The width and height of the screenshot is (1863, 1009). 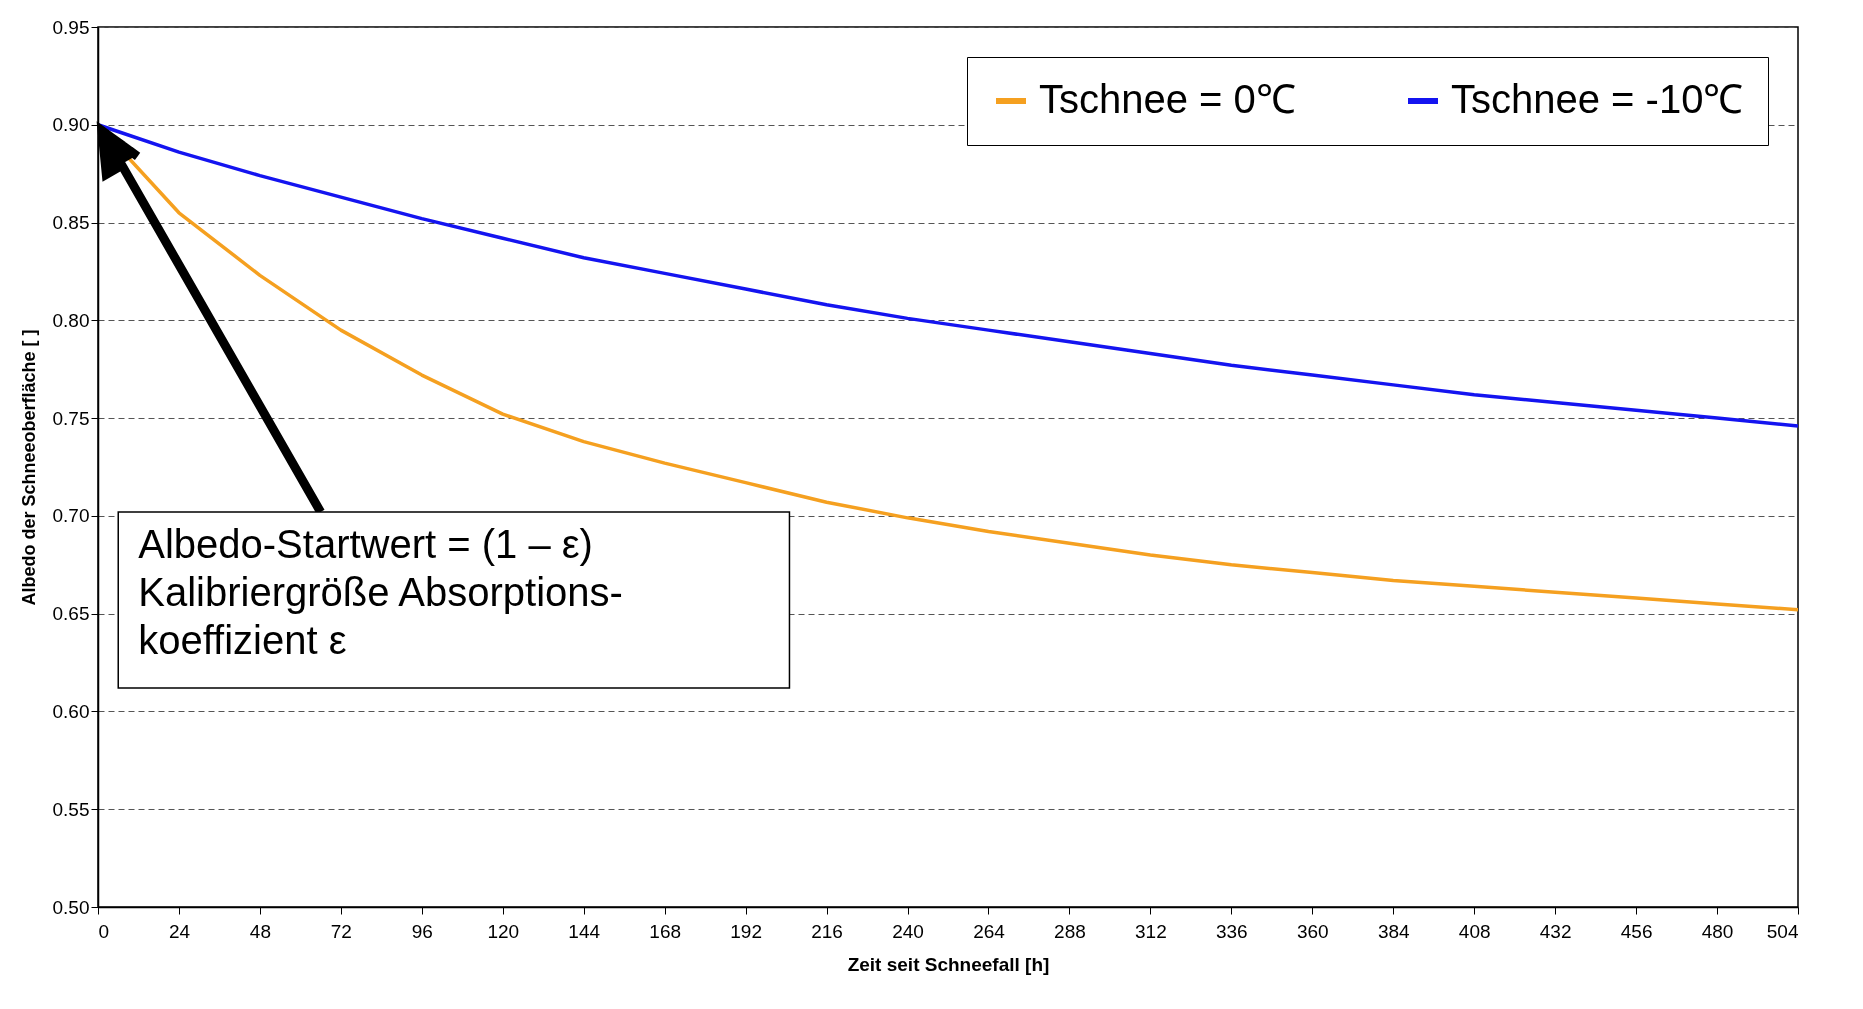 What do you see at coordinates (1167, 99) in the screenshot?
I see `legend-label: Tschnee = 0℃` at bounding box center [1167, 99].